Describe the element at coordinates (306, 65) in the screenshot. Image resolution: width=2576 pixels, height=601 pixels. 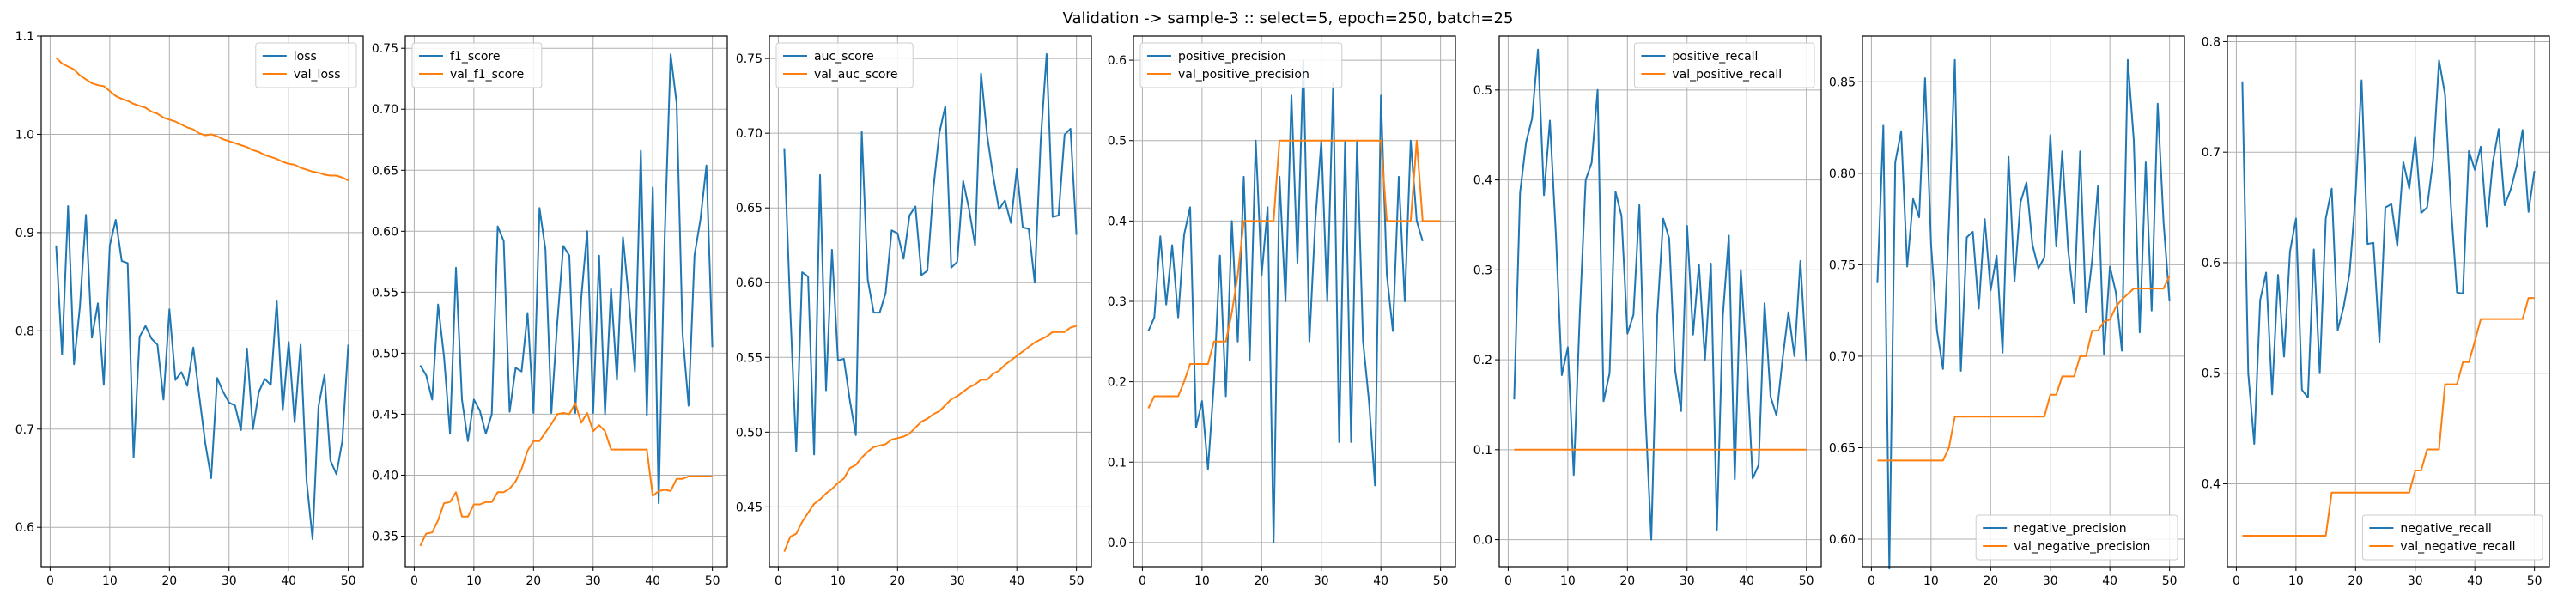
I see `legend: loss val_loss` at that location.